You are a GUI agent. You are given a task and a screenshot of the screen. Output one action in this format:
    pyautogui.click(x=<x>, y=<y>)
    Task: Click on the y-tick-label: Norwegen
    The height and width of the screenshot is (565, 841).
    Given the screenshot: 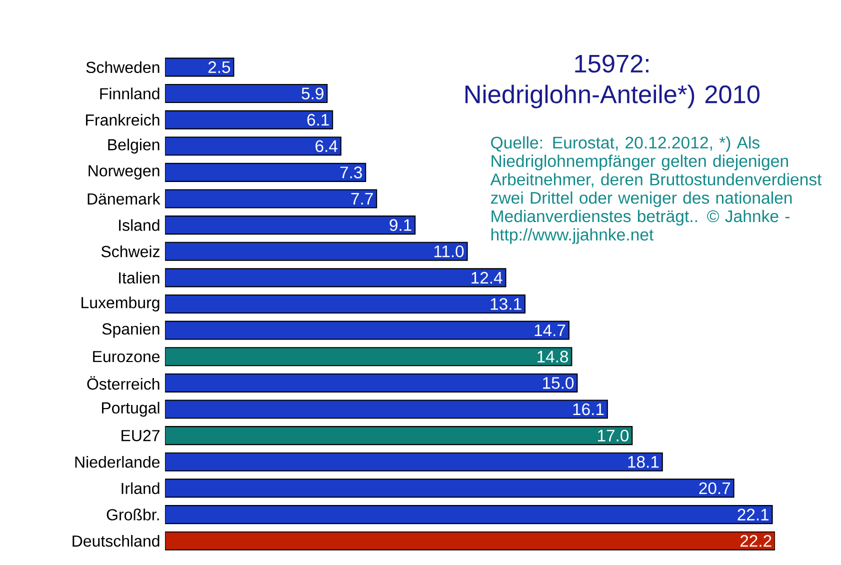 What is the action you would take?
    pyautogui.click(x=124, y=172)
    